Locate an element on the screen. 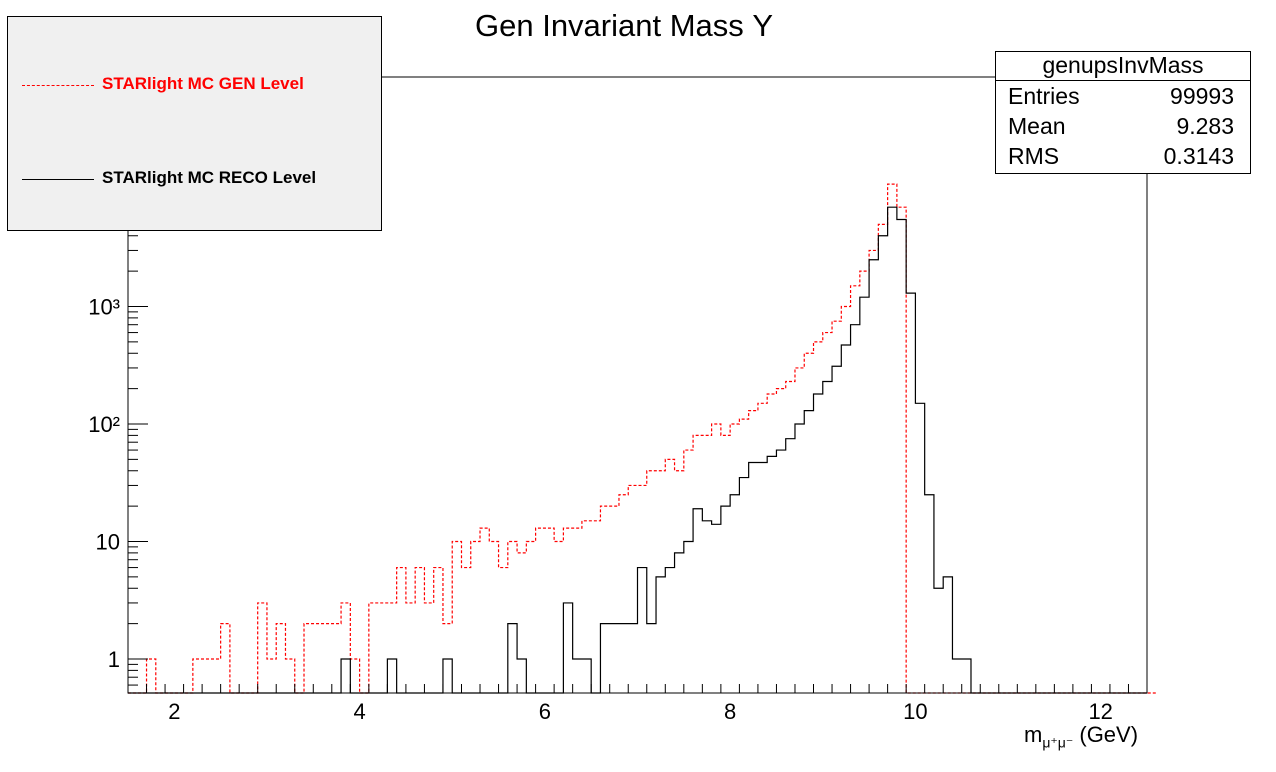 The height and width of the screenshot is (772, 1276). stats-row-mean: Mean 9.283 is located at coordinates (1123, 126).